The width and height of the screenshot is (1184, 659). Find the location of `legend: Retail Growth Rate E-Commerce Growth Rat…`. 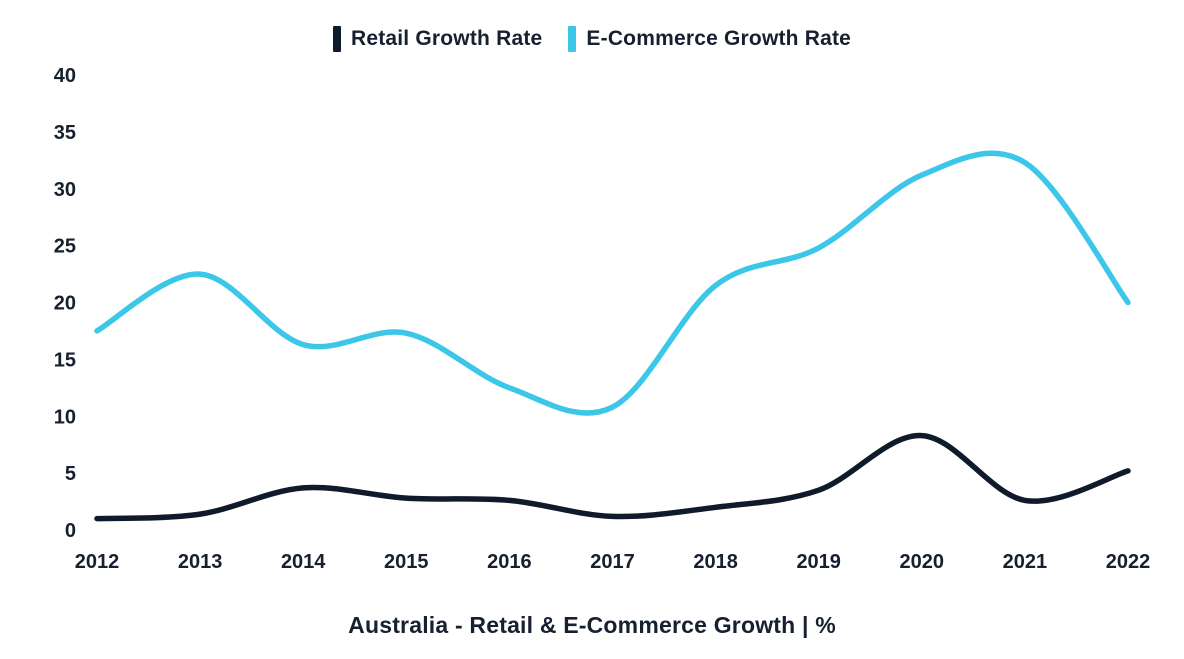

legend: Retail Growth Rate E-Commerce Growth Rat… is located at coordinates (592, 39).